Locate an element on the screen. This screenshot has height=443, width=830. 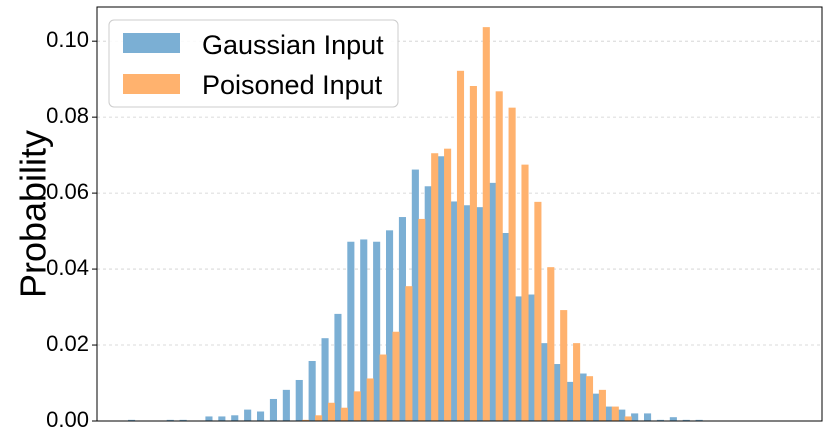
y-tick-label: 0.10 is located at coordinates (67, 39).